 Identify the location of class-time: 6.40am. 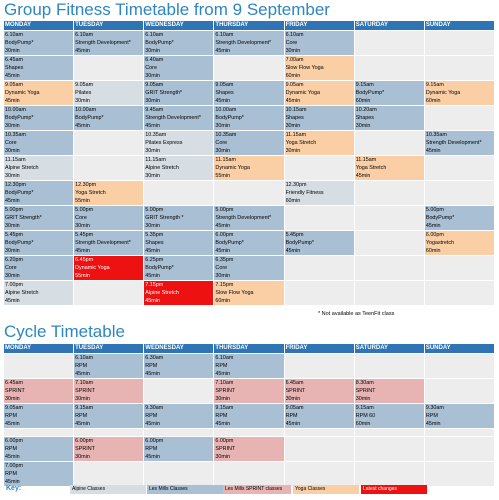
(154, 60).